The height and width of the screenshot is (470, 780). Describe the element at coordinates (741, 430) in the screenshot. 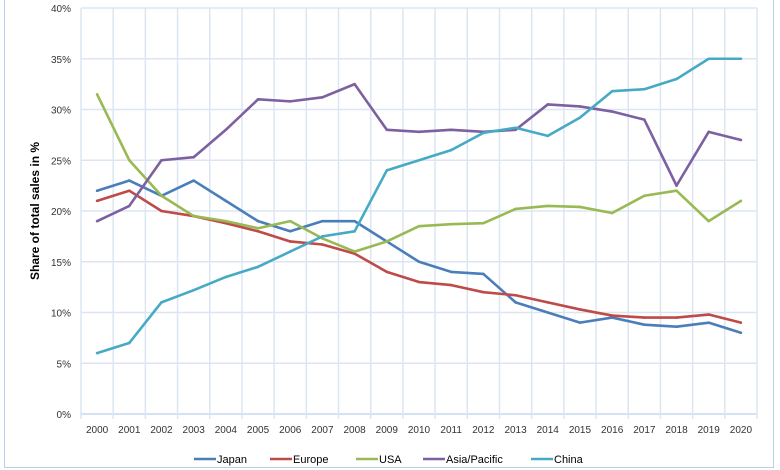

I see `x-tick-label: 2020` at that location.